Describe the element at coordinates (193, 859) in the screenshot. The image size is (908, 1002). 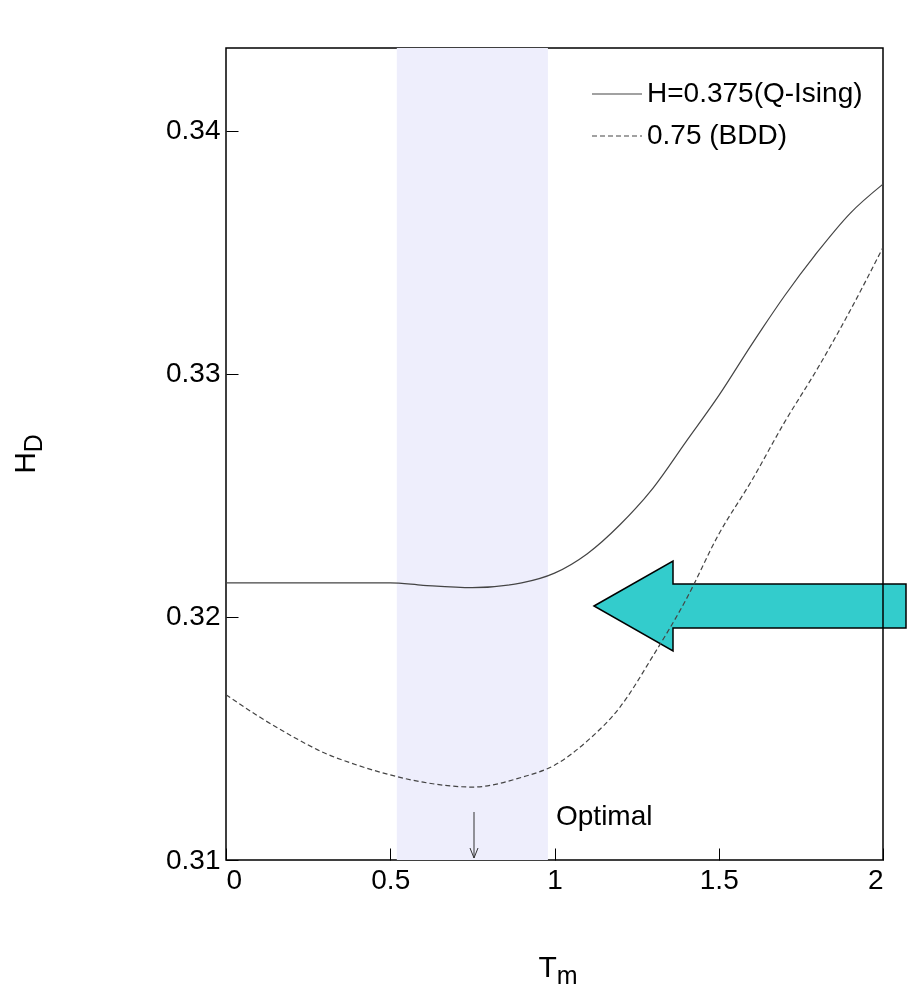
I see `y-tick-label: 0.31` at that location.